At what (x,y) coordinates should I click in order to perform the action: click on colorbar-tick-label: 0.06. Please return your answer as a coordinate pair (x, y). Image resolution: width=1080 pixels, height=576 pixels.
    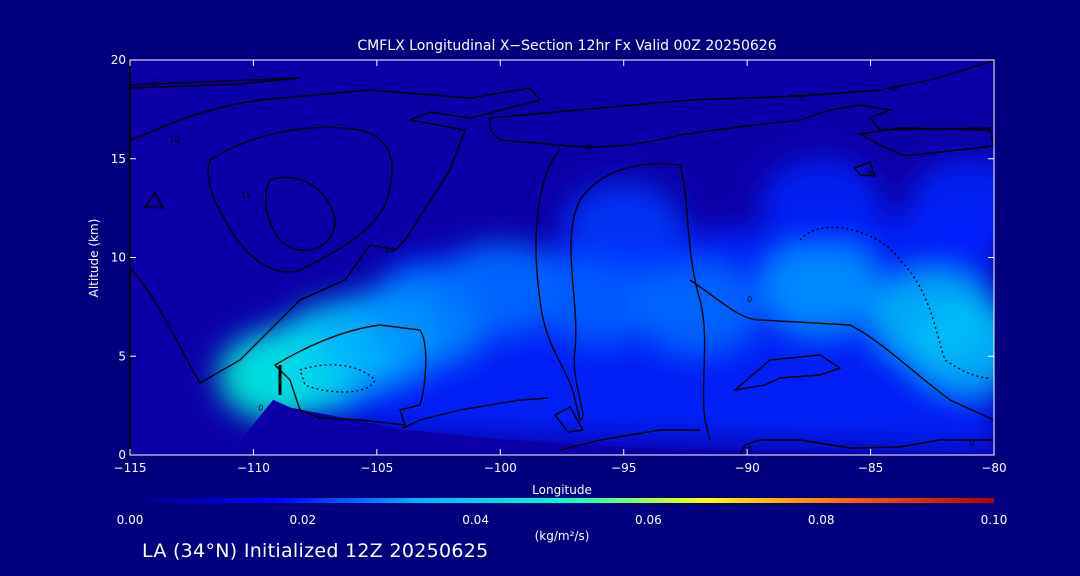
    Looking at the image, I should click on (648, 520).